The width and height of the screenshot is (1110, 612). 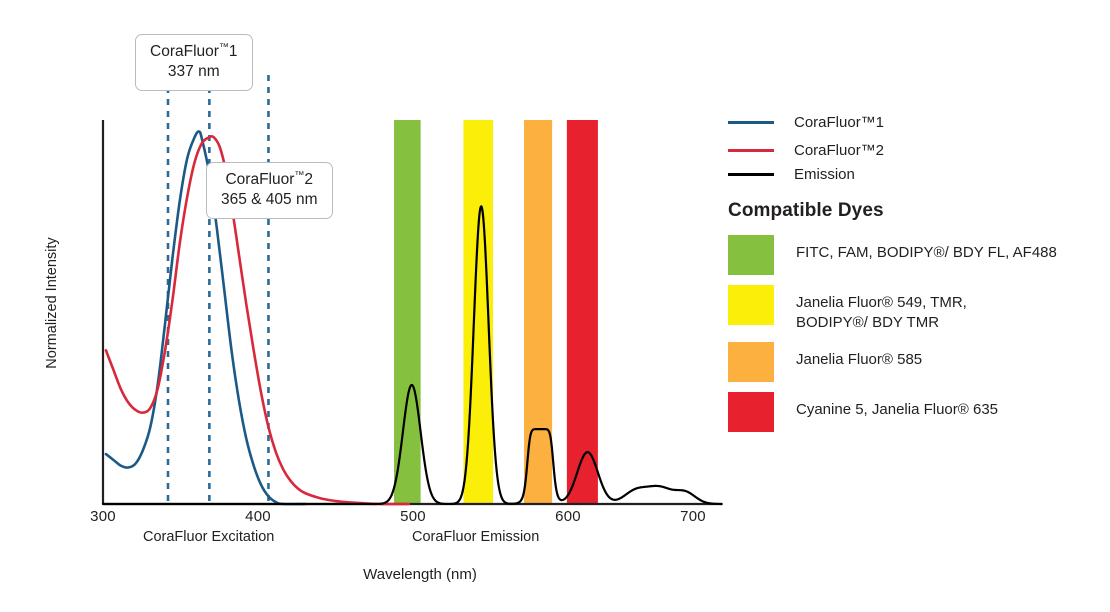 What do you see at coordinates (269, 179) in the screenshot?
I see `callout-2-title: CoraFluor™2` at bounding box center [269, 179].